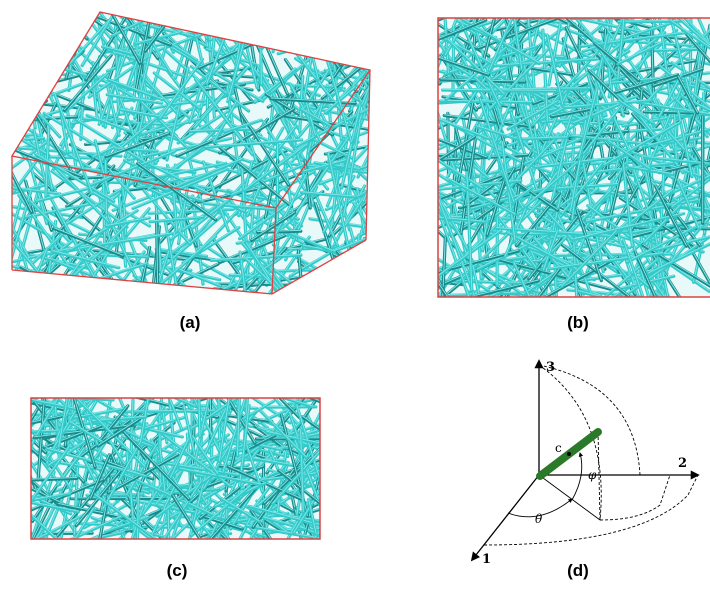 This screenshot has height=589, width=710. Describe the element at coordinates (682, 463) in the screenshot. I see `axis-2-label: 2` at that location.